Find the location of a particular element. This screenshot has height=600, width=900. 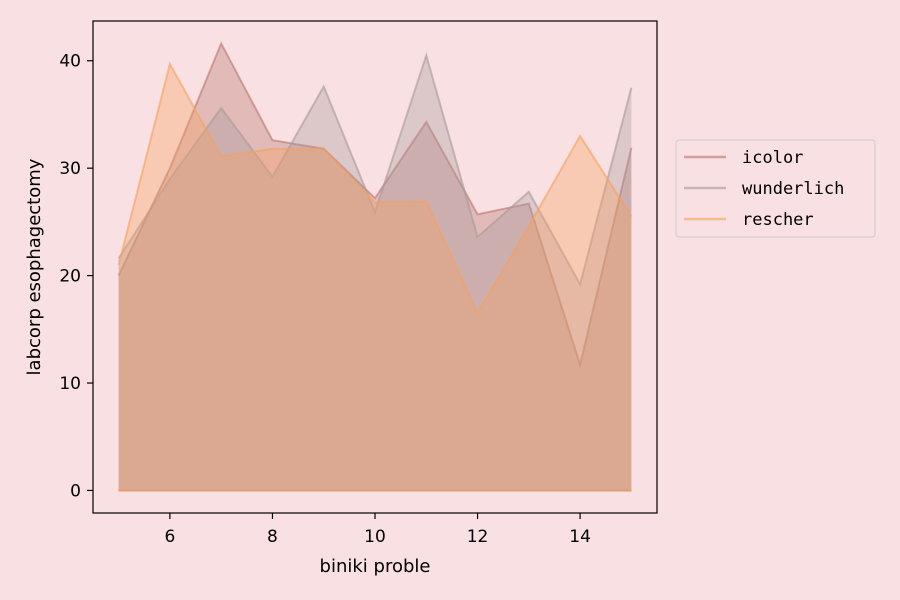

y-tick-label-10: 10 is located at coordinates (70, 384).